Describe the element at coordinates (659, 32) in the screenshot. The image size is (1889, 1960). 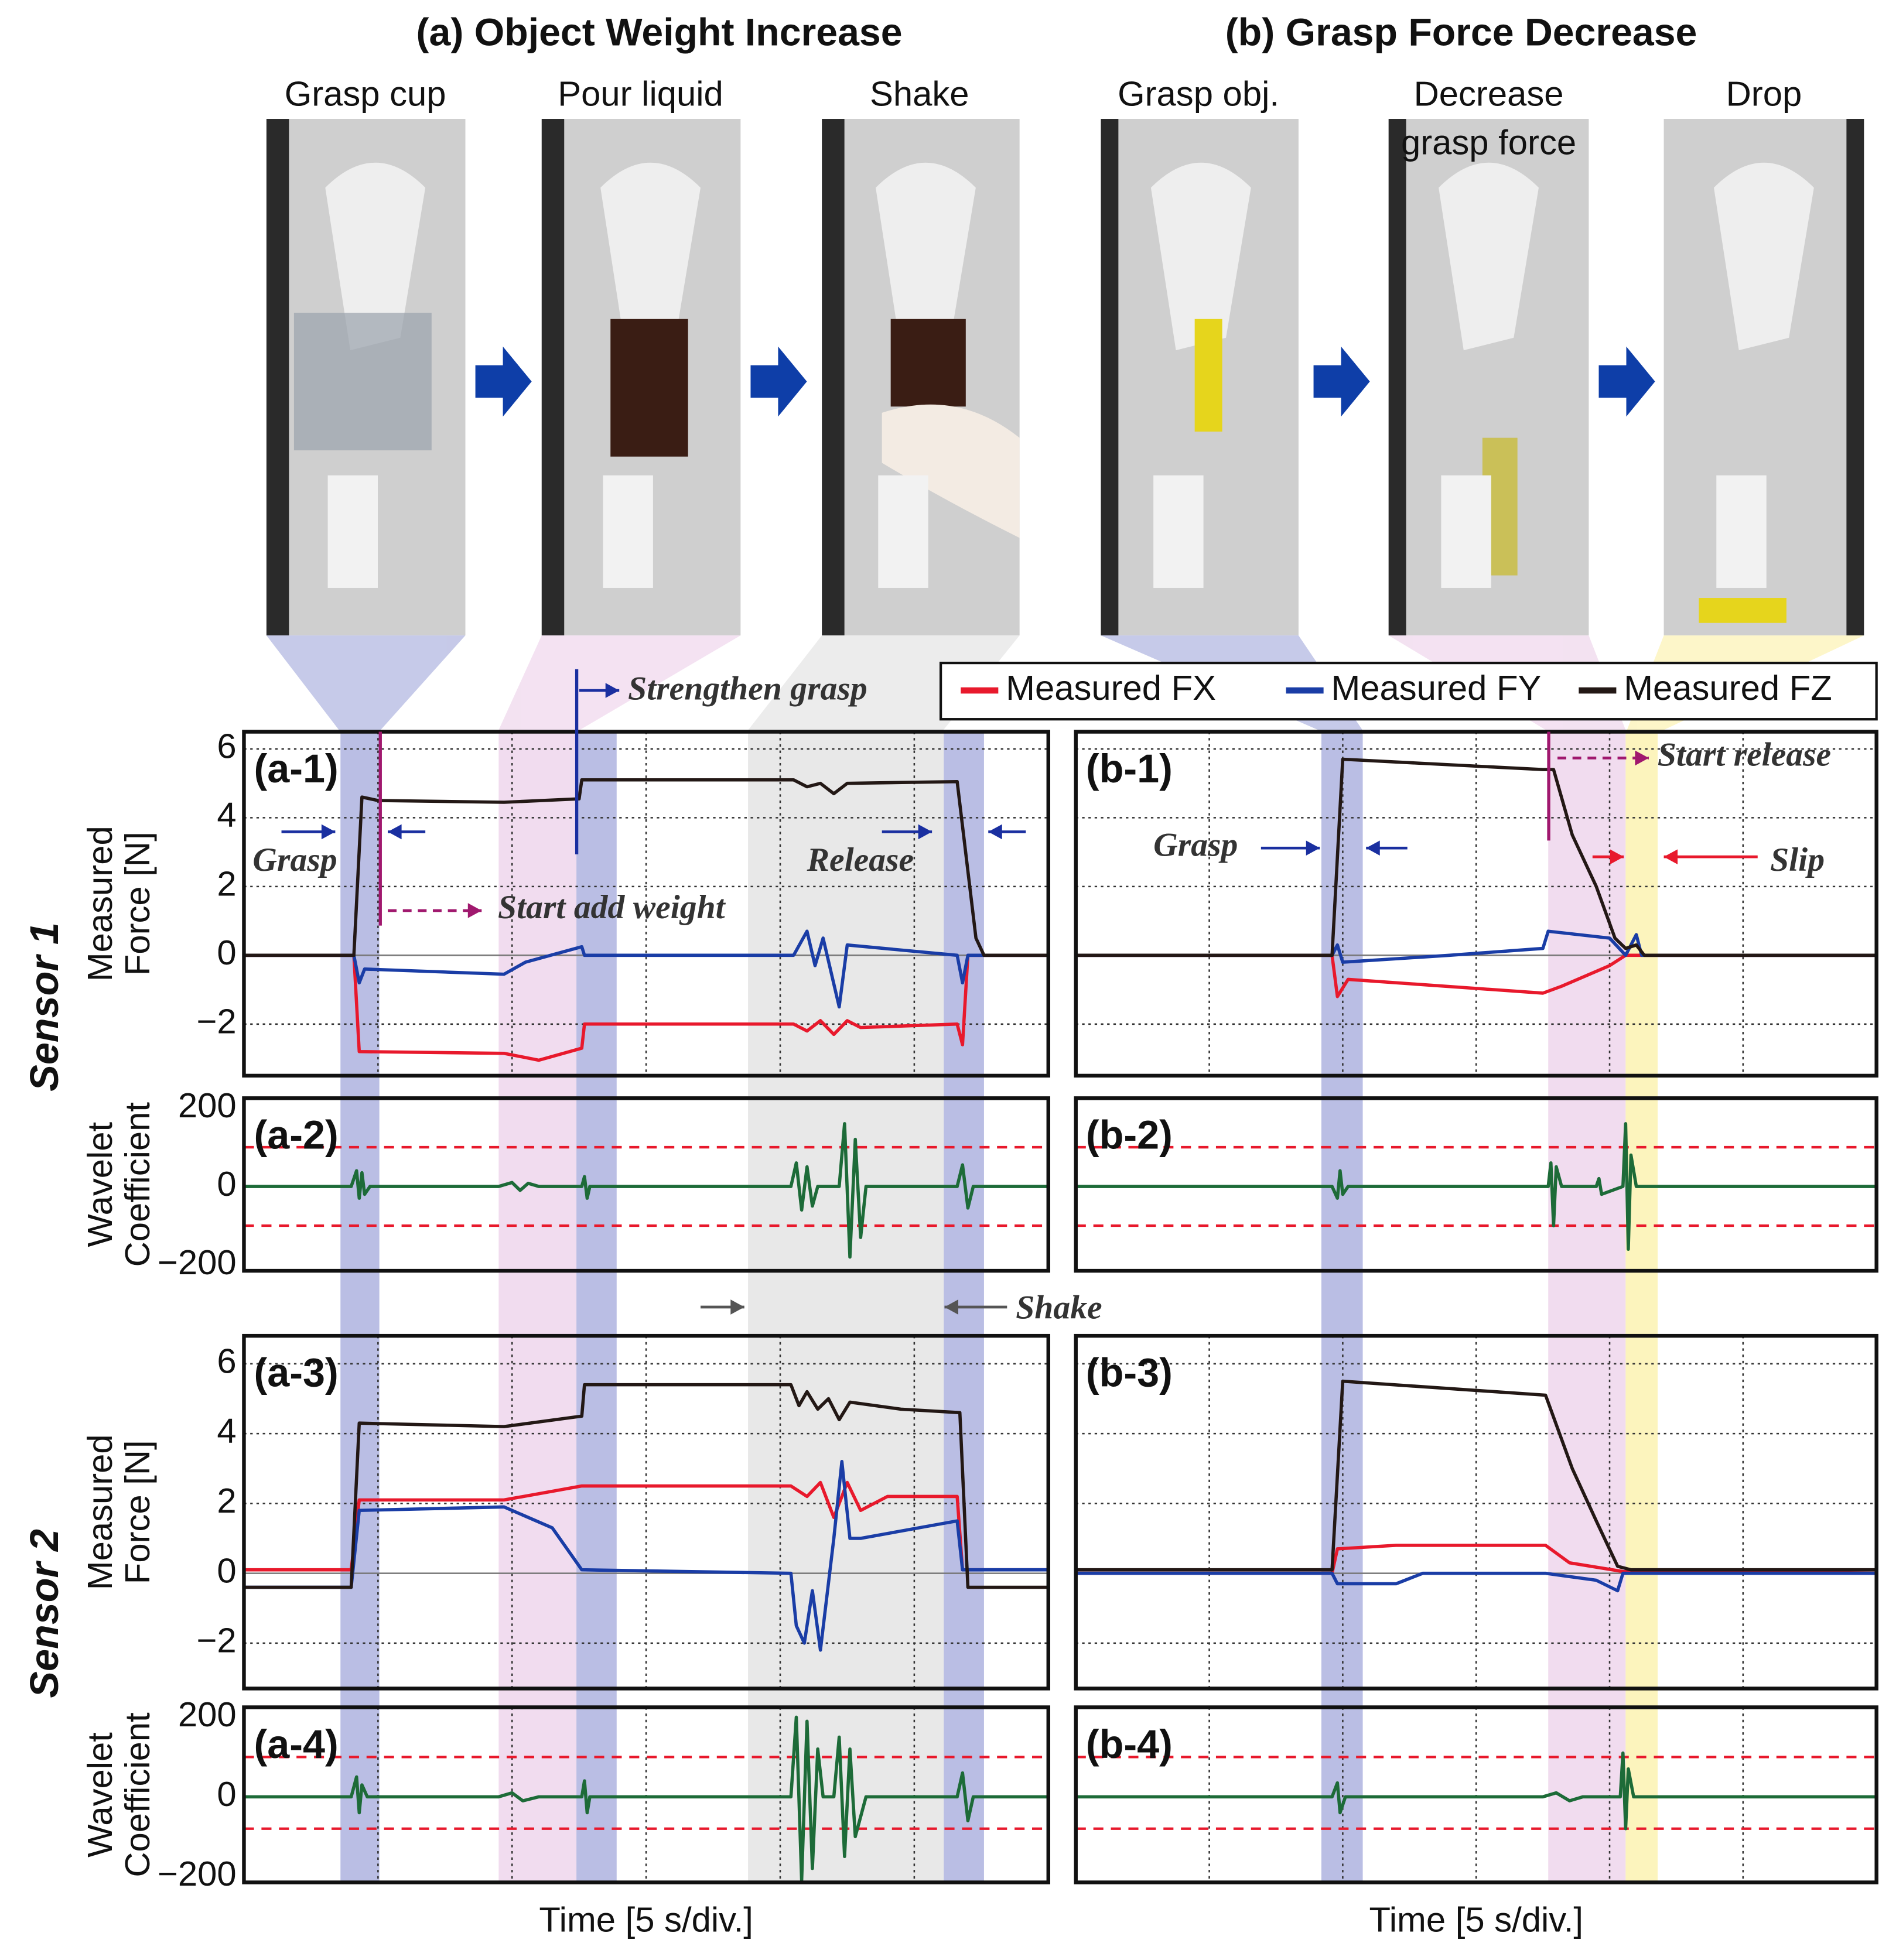
I see `section-title: (a) Object Weight Increase` at that location.